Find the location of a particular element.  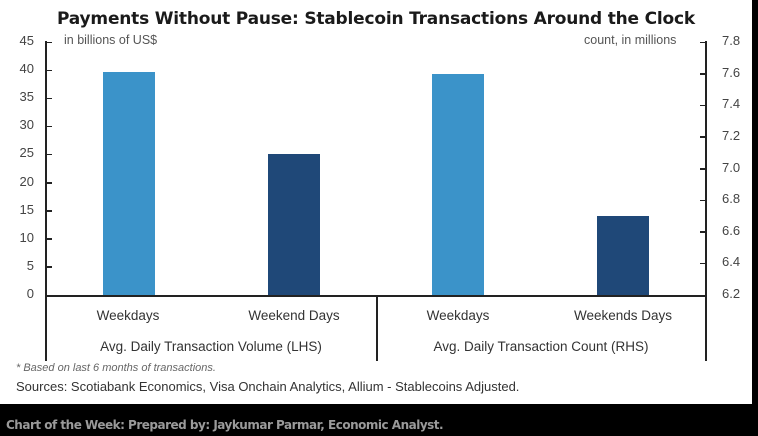

right-tick-label: 7.6 is located at coordinates (731, 72).